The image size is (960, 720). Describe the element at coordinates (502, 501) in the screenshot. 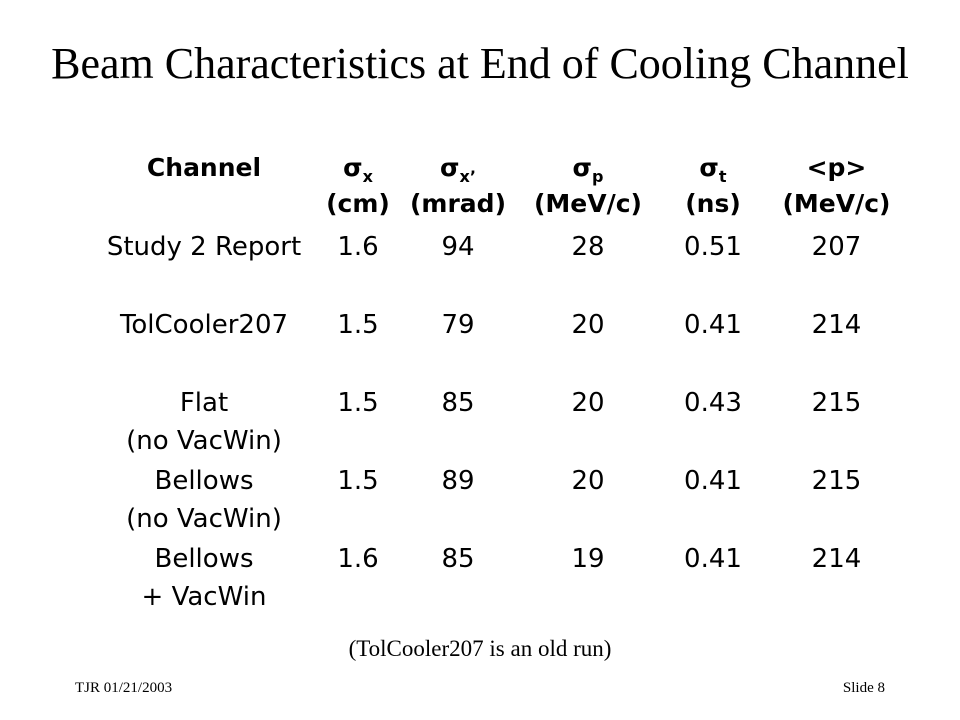

I see `table-row: Bellows (no VacWin) 1.5 89 20 0.41 215` at that location.